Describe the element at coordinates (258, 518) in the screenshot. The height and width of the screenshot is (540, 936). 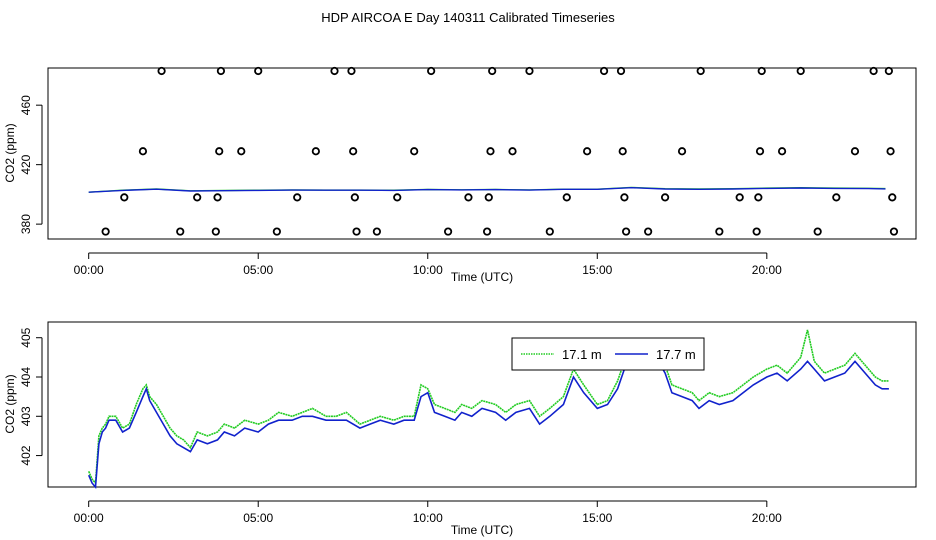
I see `bottom-x-tick-label: 05:00` at that location.